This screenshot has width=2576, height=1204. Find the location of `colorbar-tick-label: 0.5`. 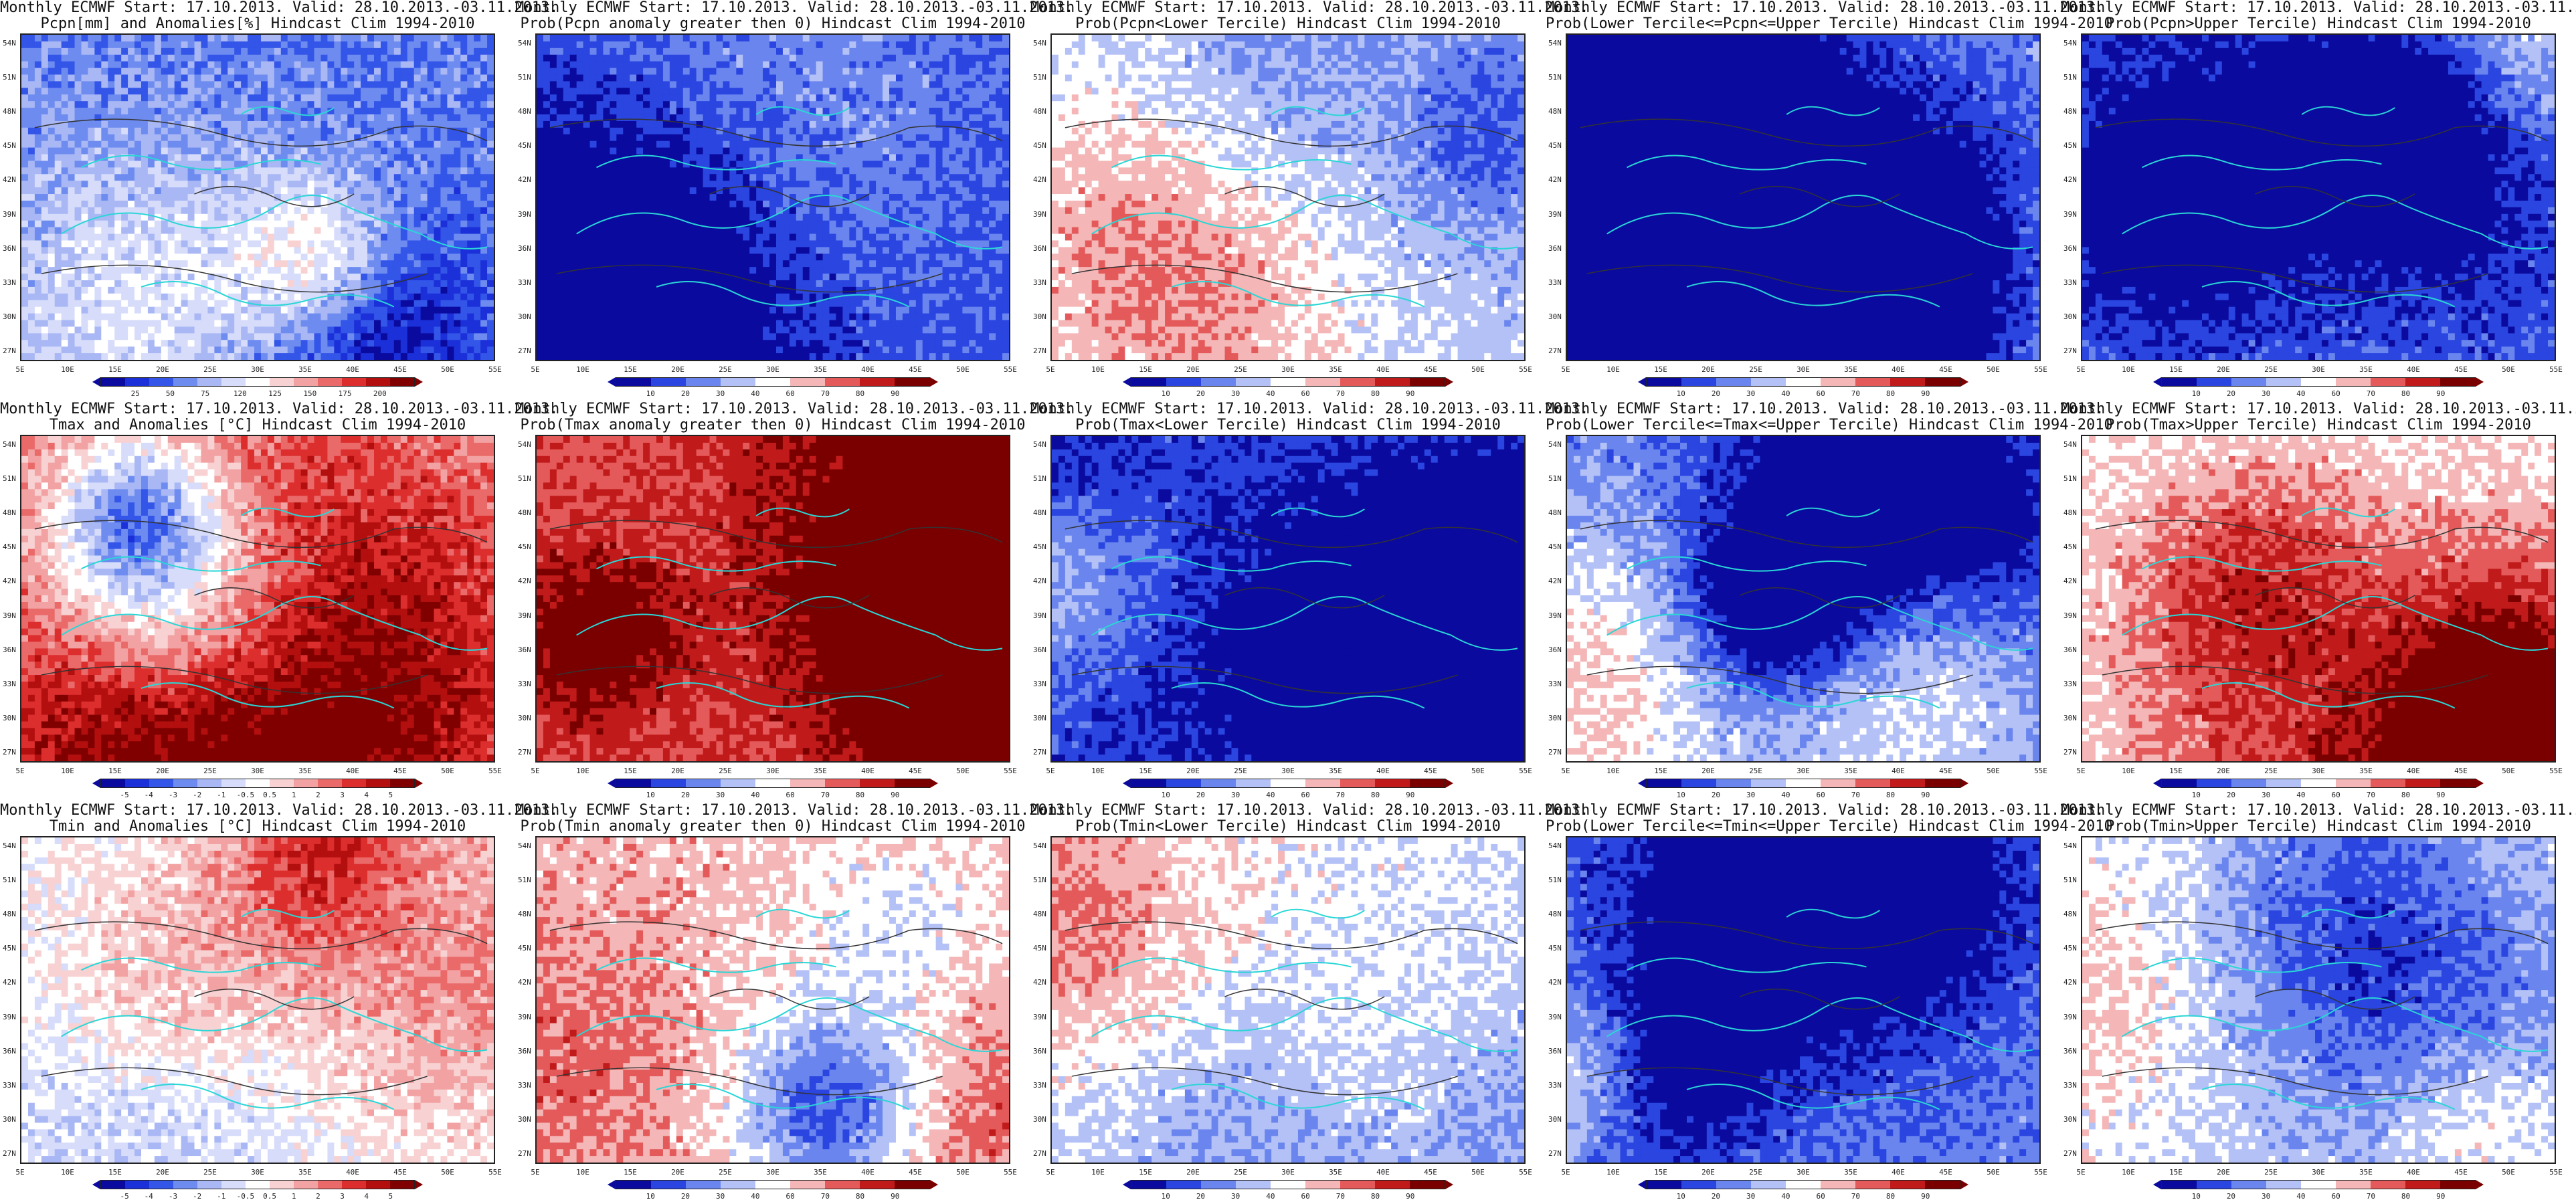

colorbar-tick-label: 0.5 is located at coordinates (269, 795).